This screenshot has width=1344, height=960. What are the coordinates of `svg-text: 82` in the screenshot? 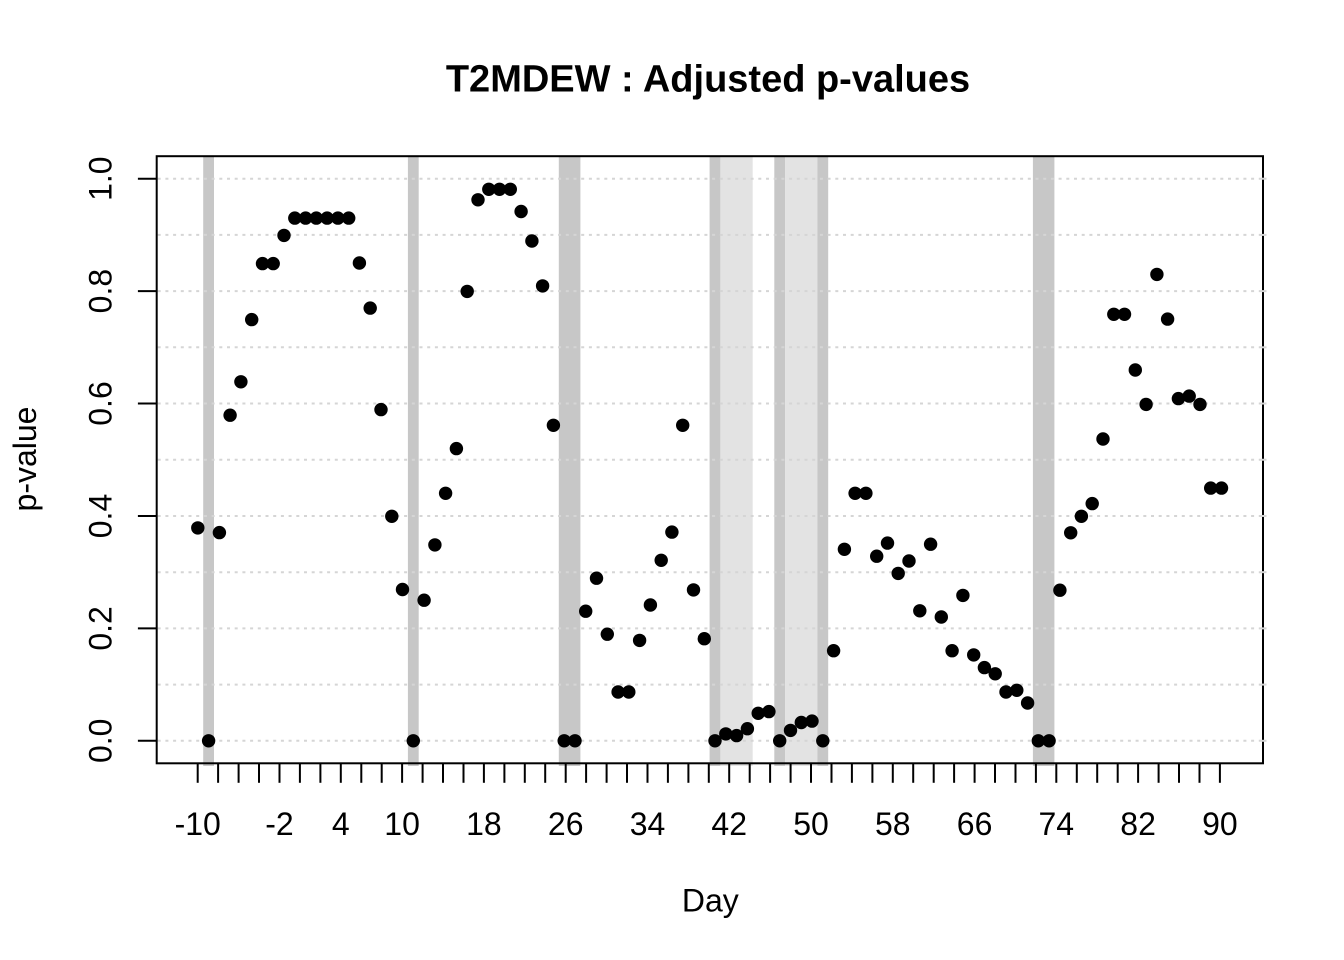 It's located at (1138, 824).